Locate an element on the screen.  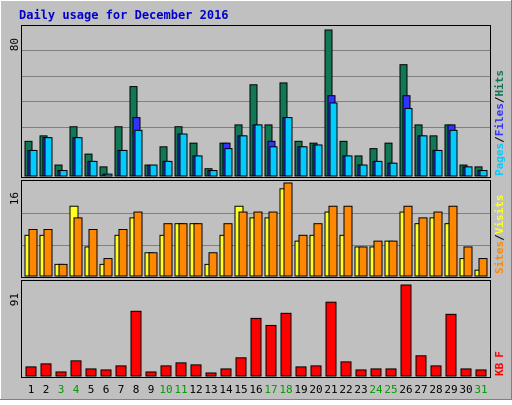
legend-visits: Visits is located at coordinates (499, 215).